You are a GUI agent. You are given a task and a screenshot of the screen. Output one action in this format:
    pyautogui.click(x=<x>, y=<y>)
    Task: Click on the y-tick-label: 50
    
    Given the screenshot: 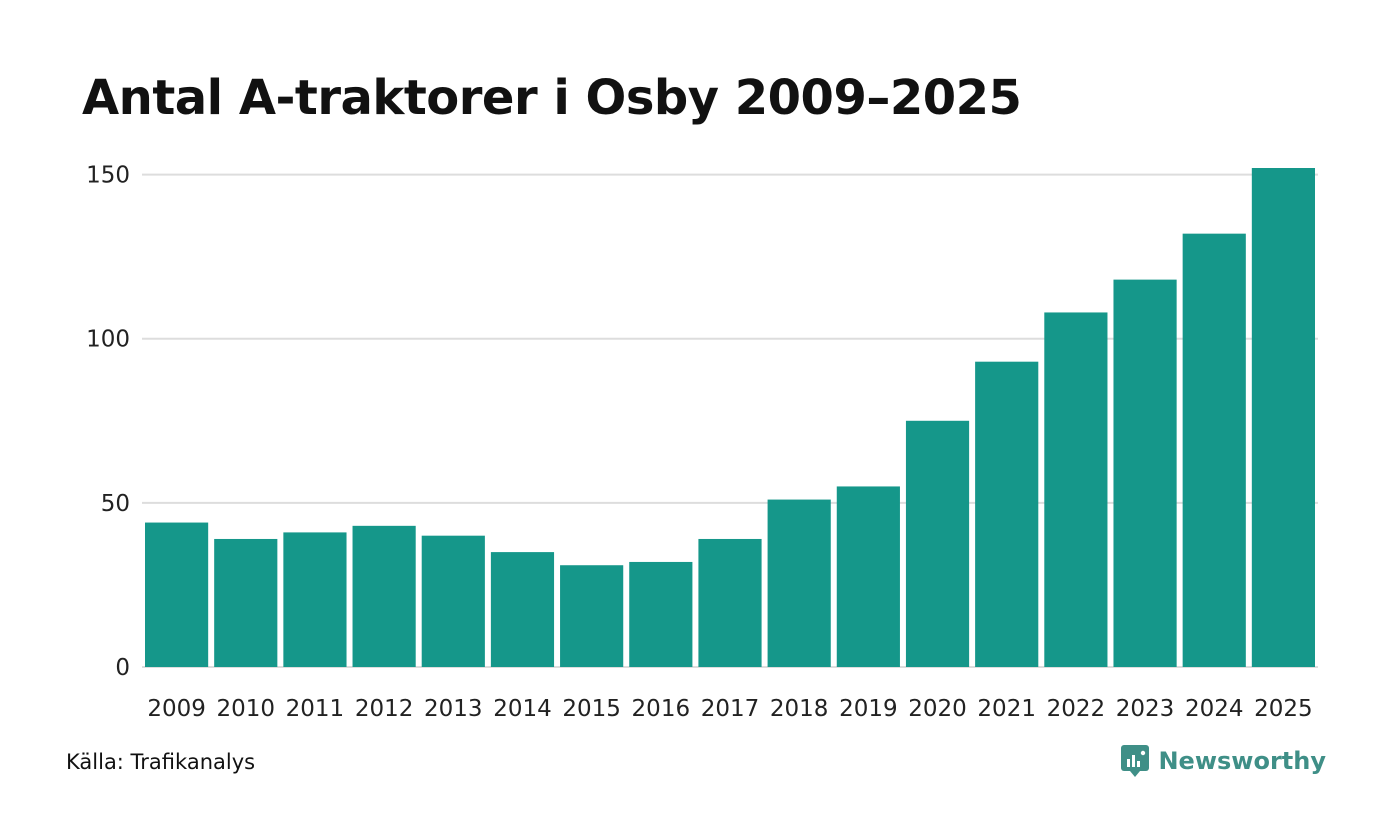 What is the action you would take?
    pyautogui.click(x=115, y=504)
    